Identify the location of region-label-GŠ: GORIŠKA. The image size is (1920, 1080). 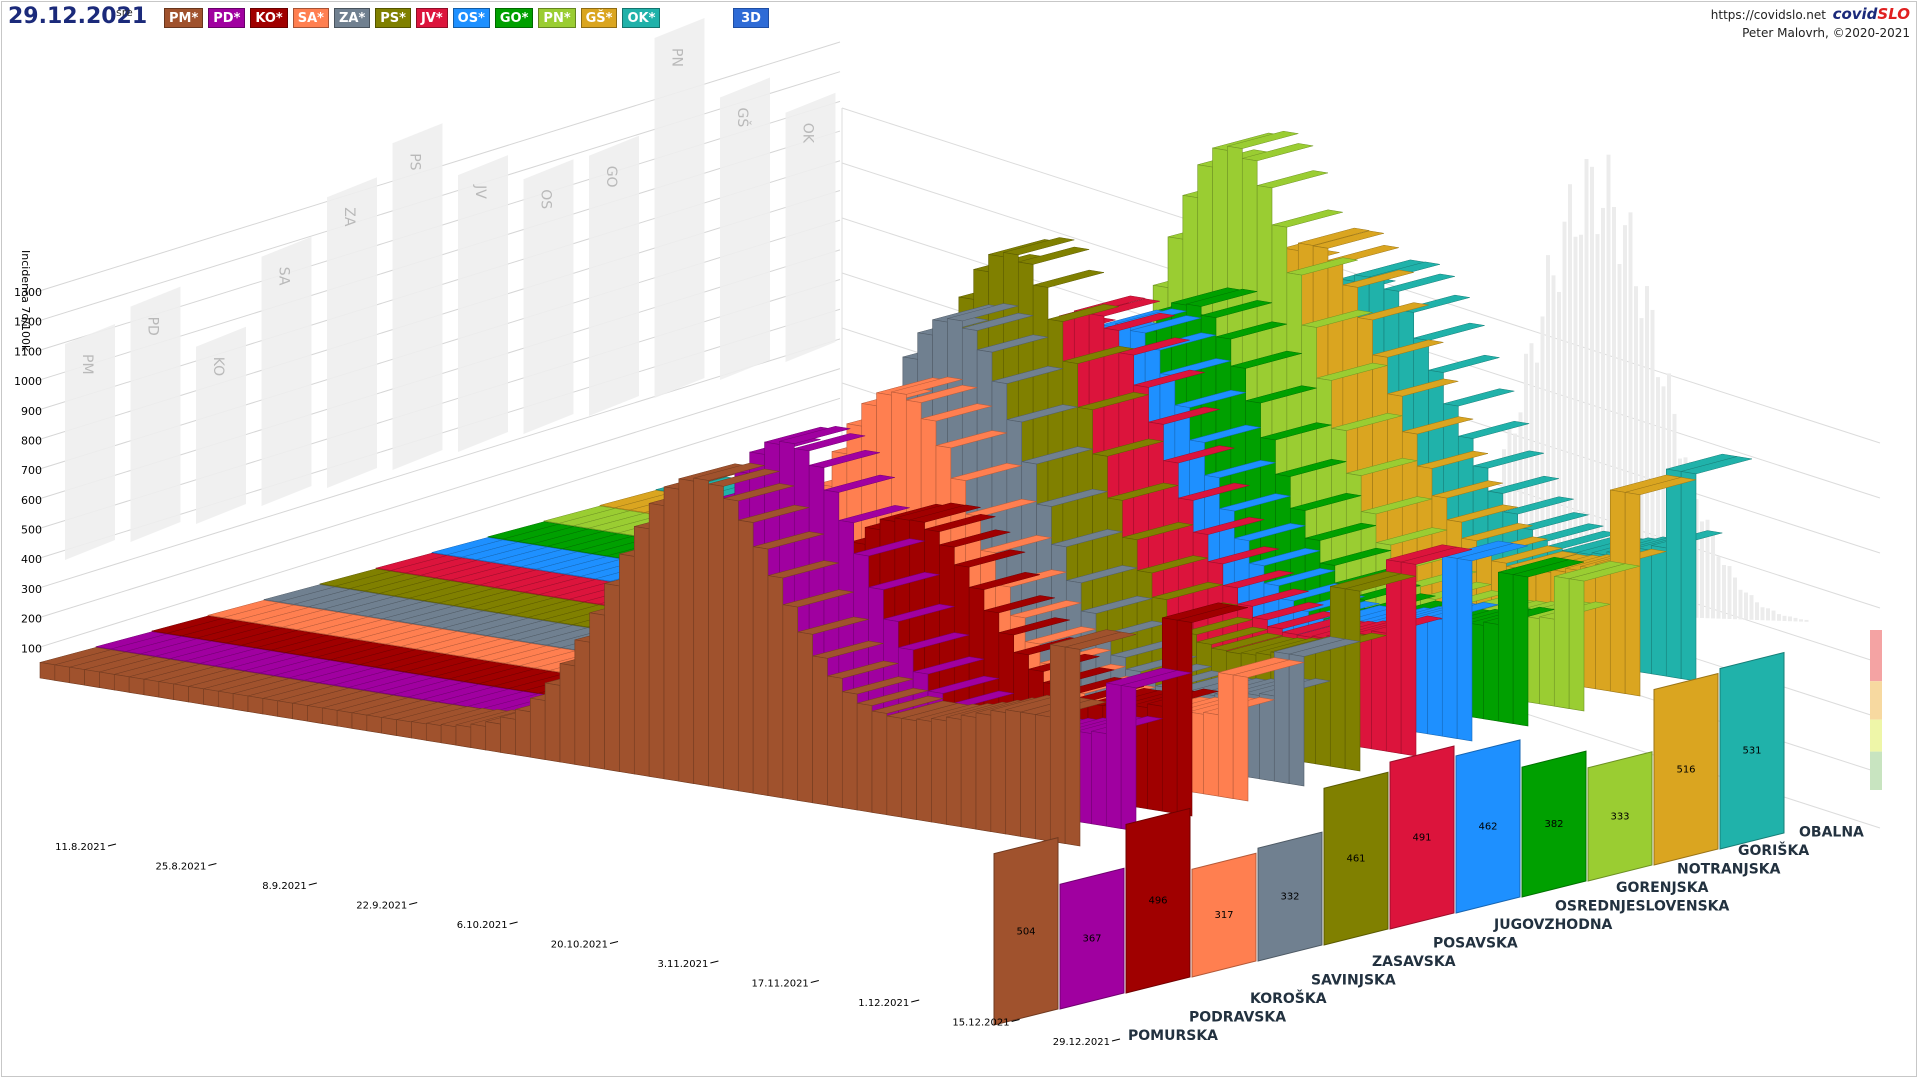
(1773, 850).